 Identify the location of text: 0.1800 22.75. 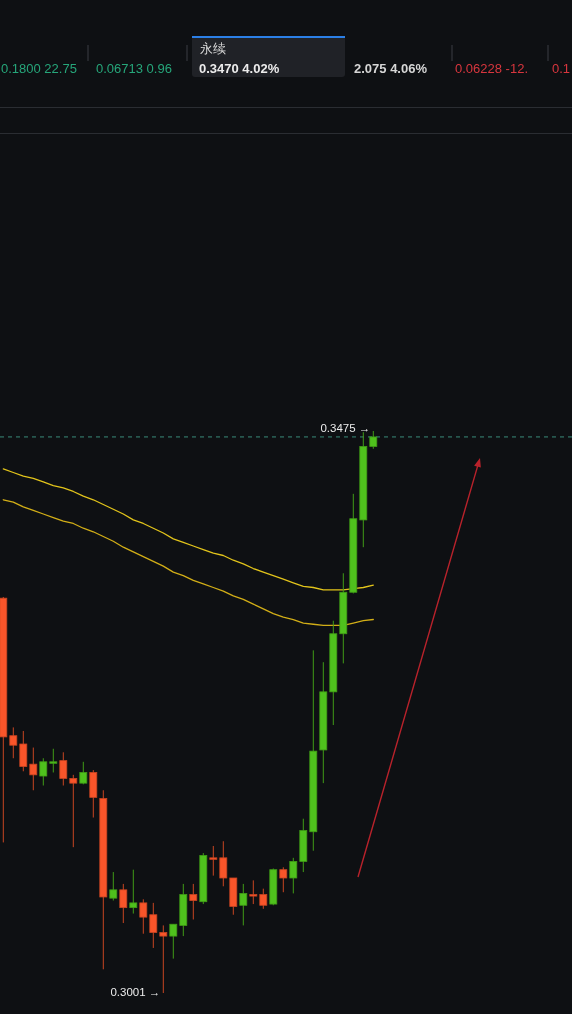
(39, 68).